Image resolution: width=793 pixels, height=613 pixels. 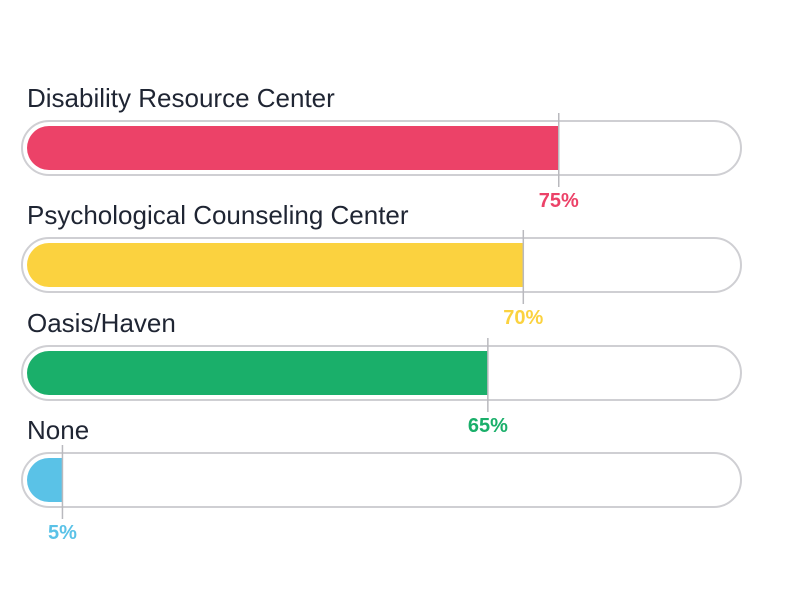 I want to click on value-label: 65%, so click(x=488, y=426).